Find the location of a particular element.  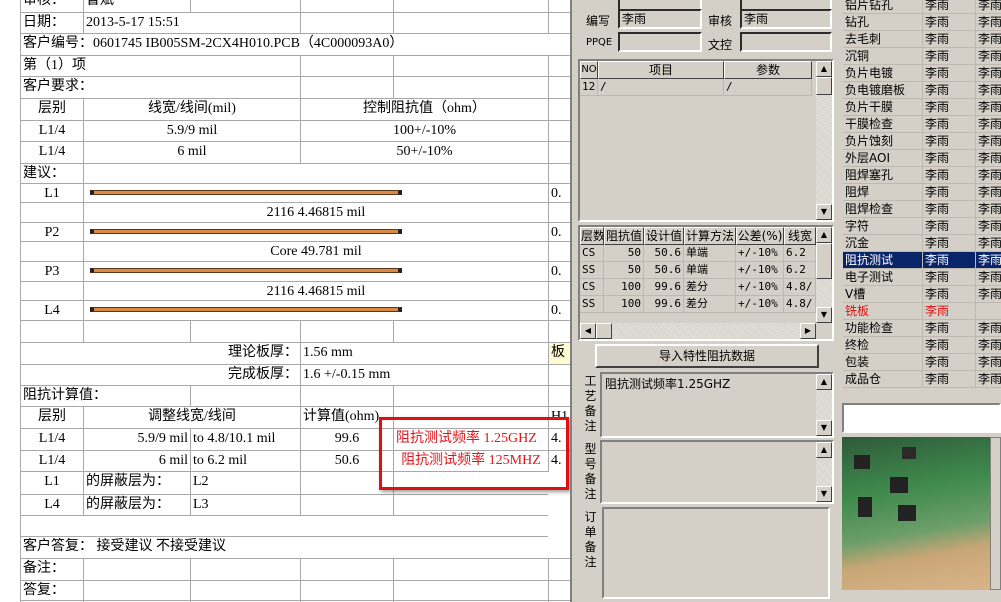

process-list-item: 阻焊检查 李雨 李雨 is located at coordinates (922, 209).